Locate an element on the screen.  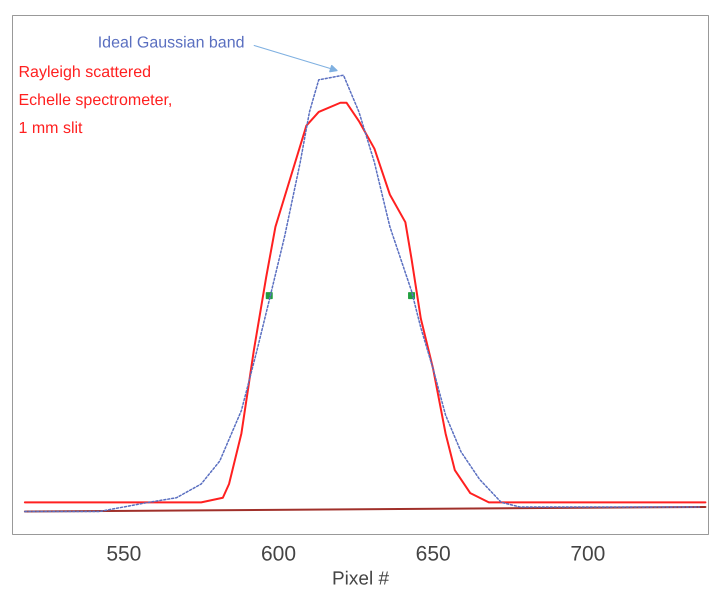
x-tick-label: 700 is located at coordinates (588, 554).